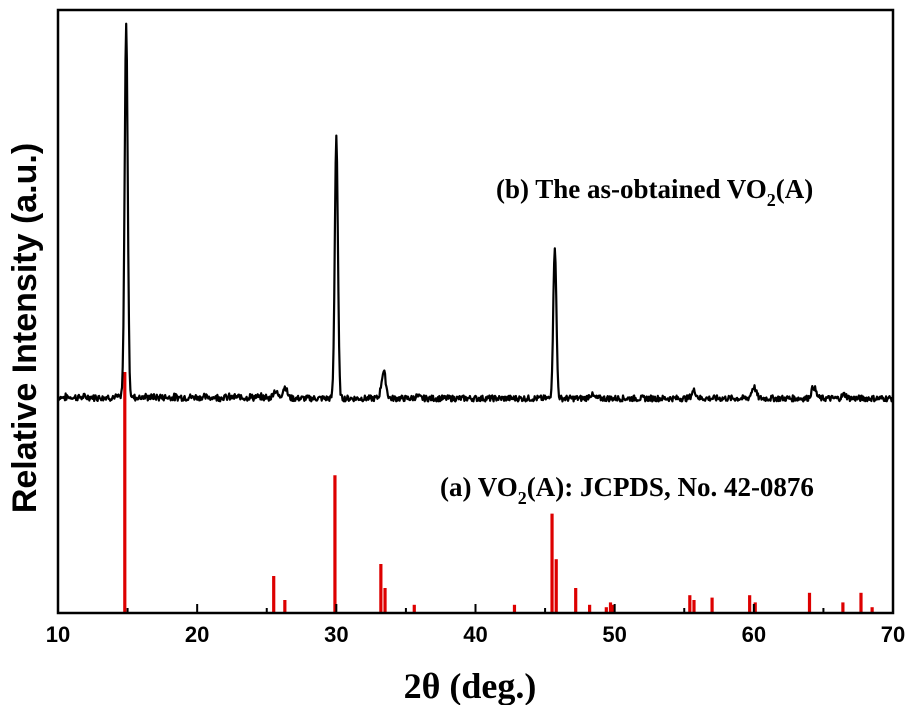  What do you see at coordinates (58, 634) in the screenshot?
I see `x-tick-label: 10` at bounding box center [58, 634].